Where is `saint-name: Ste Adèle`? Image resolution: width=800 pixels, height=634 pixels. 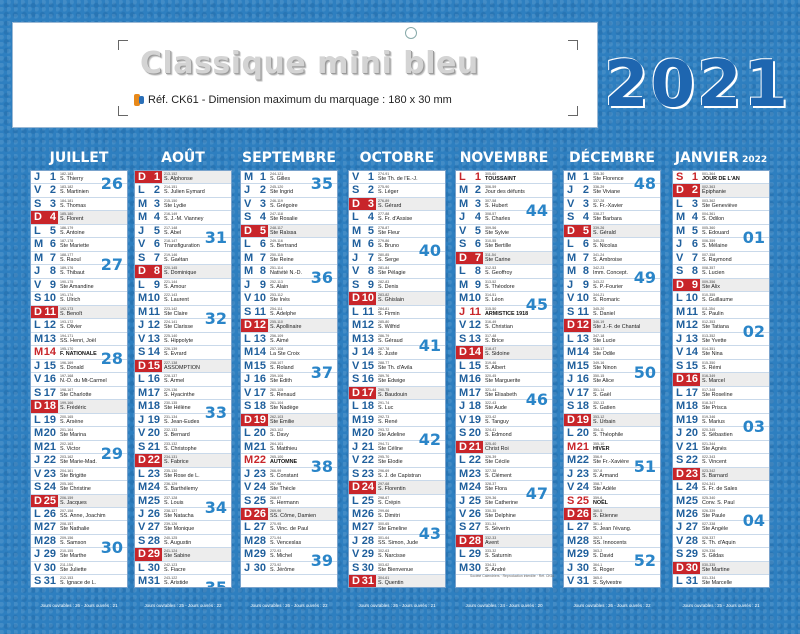 saint-name: Ste Adèle is located at coordinates (605, 489).